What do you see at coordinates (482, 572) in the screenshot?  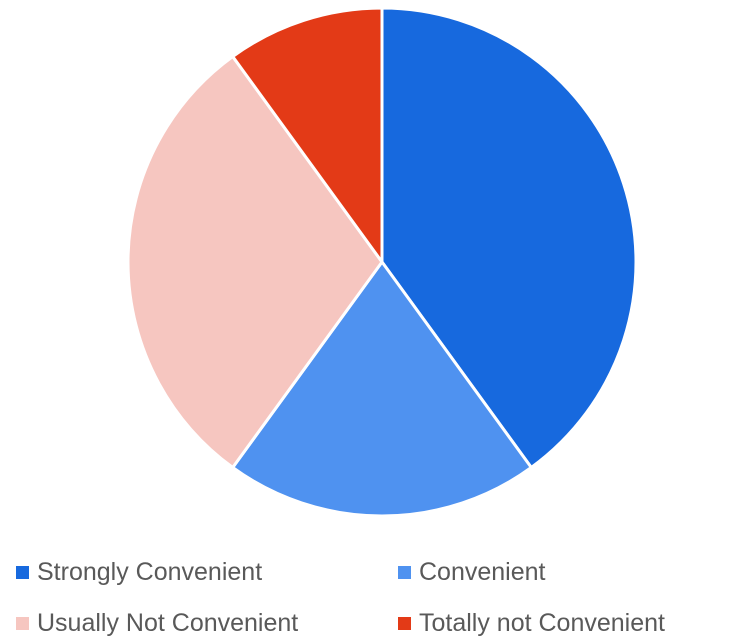 I see `legend-label-convenient: Convenient` at bounding box center [482, 572].